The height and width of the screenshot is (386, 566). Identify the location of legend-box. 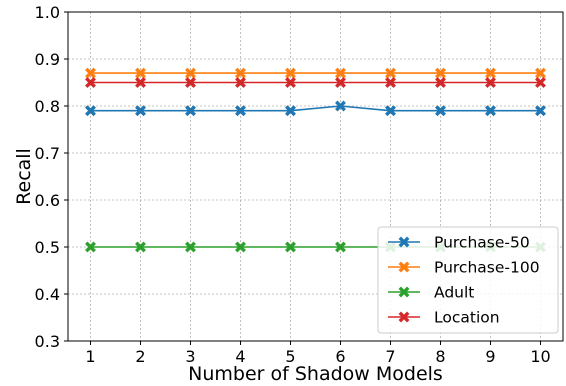
(468, 280).